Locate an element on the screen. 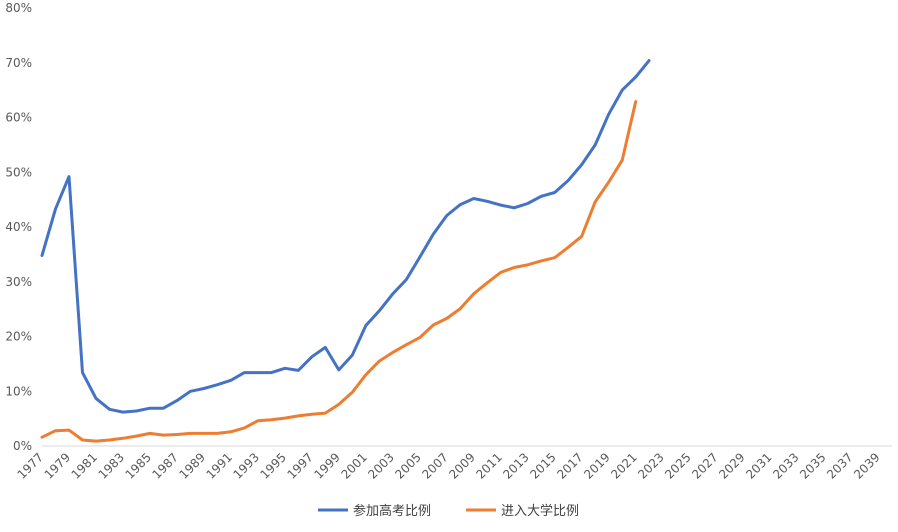  legend-label-2: 进入大学比例 is located at coordinates (540, 511).